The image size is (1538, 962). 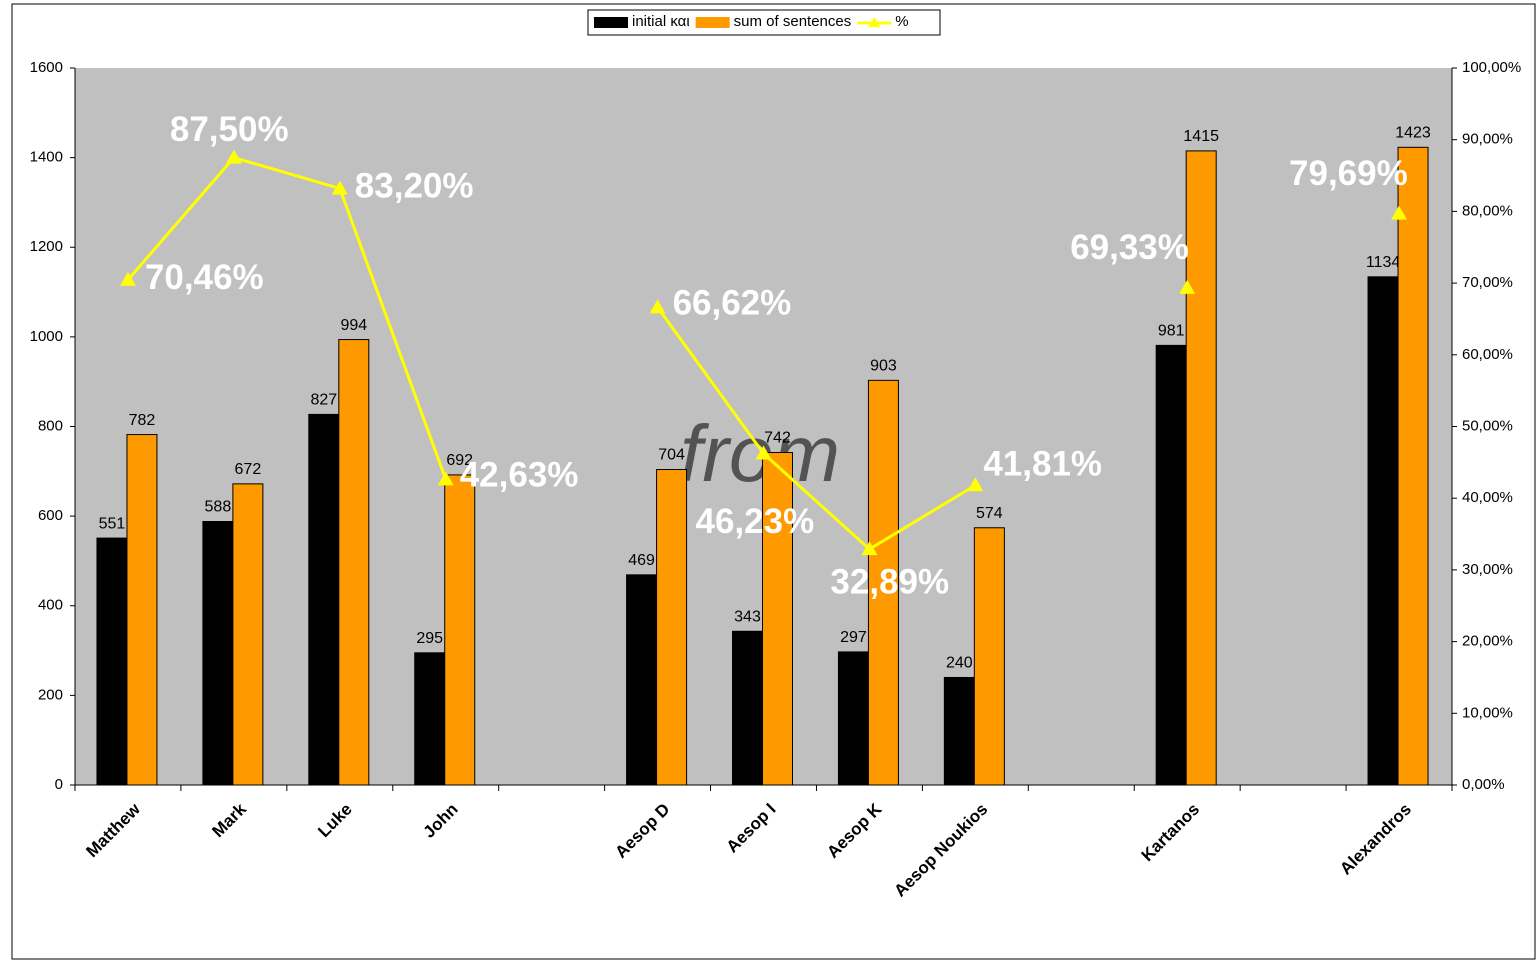 I want to click on bar-value-label: 574, so click(x=989, y=513).